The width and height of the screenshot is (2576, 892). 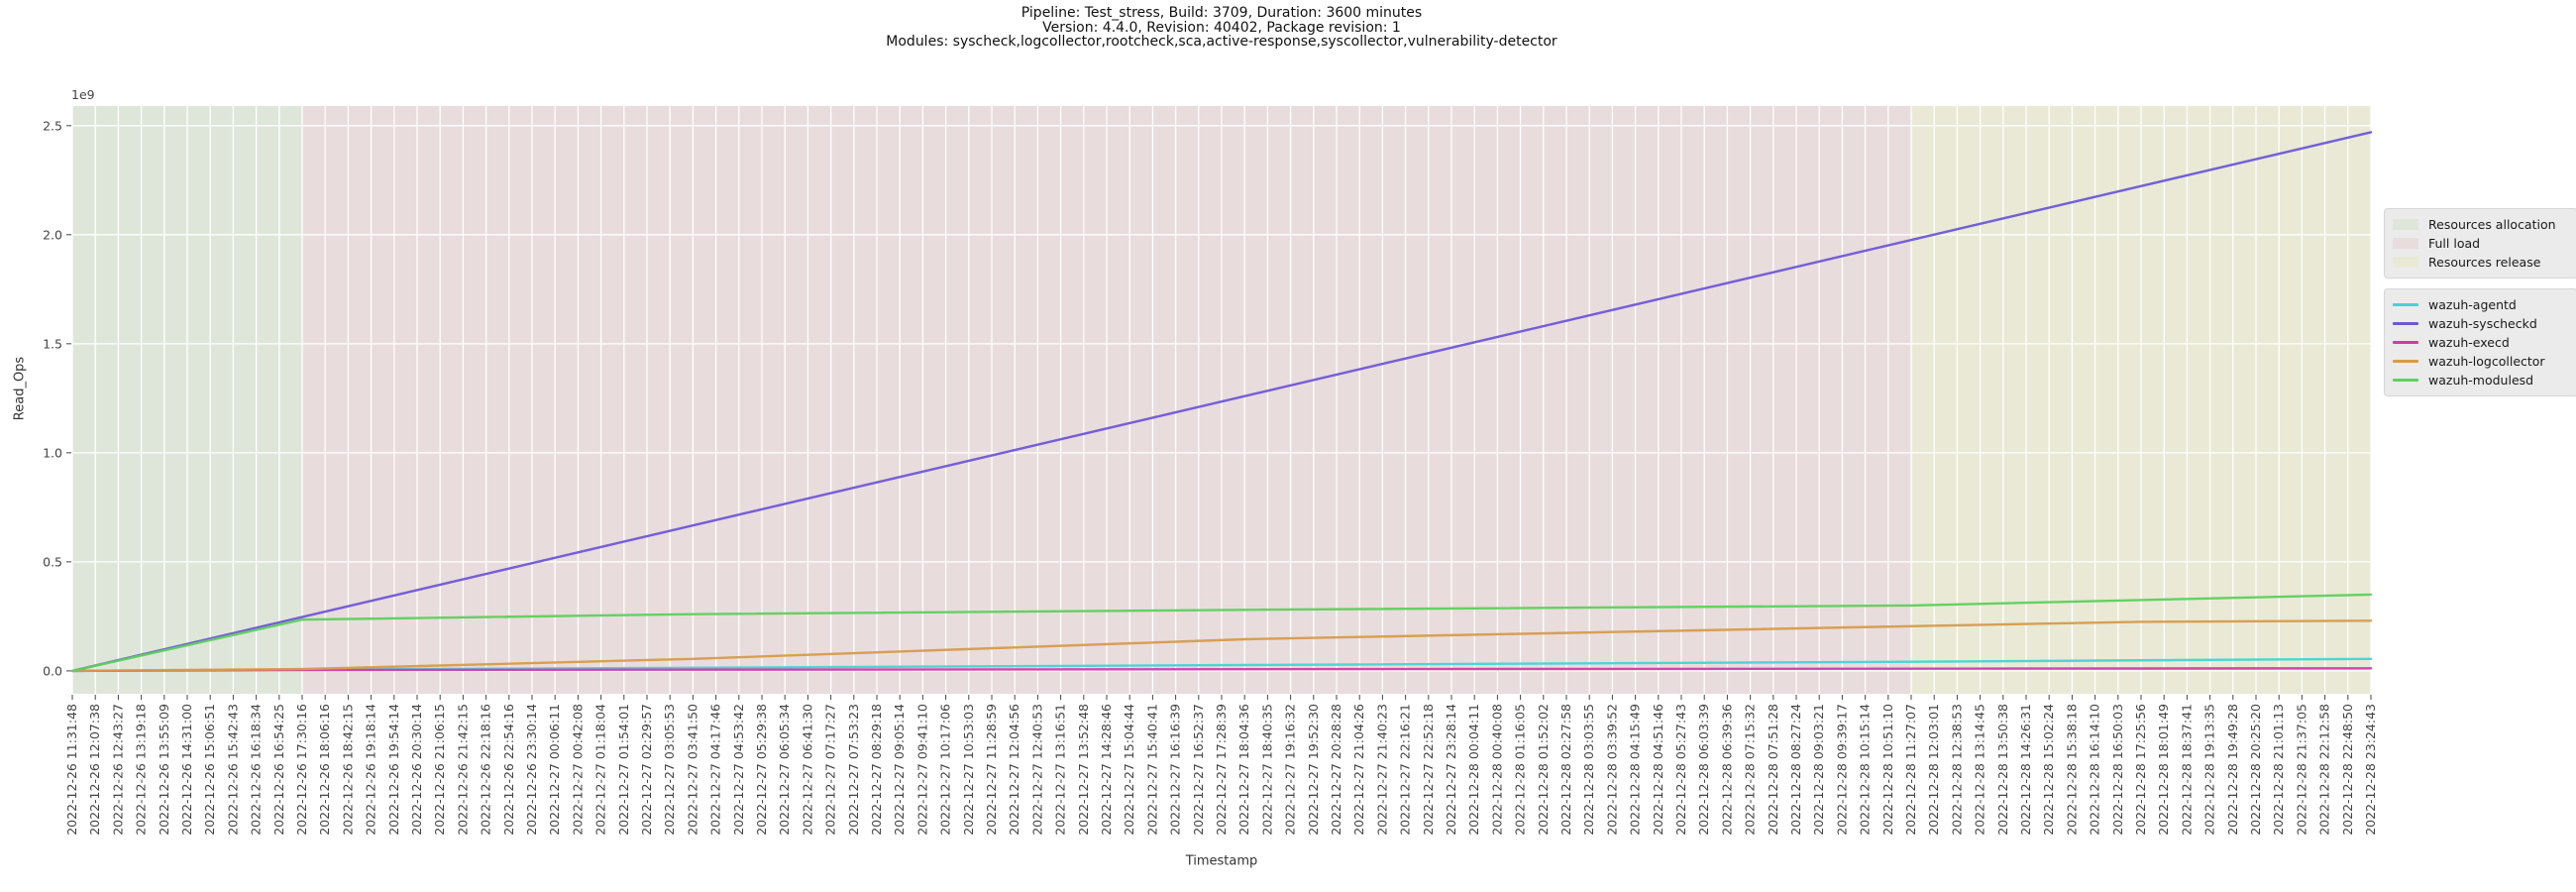 What do you see at coordinates (1680, 770) in the screenshot?
I see `x-tick-label: 2022-12-28 05:27:43` at bounding box center [1680, 770].